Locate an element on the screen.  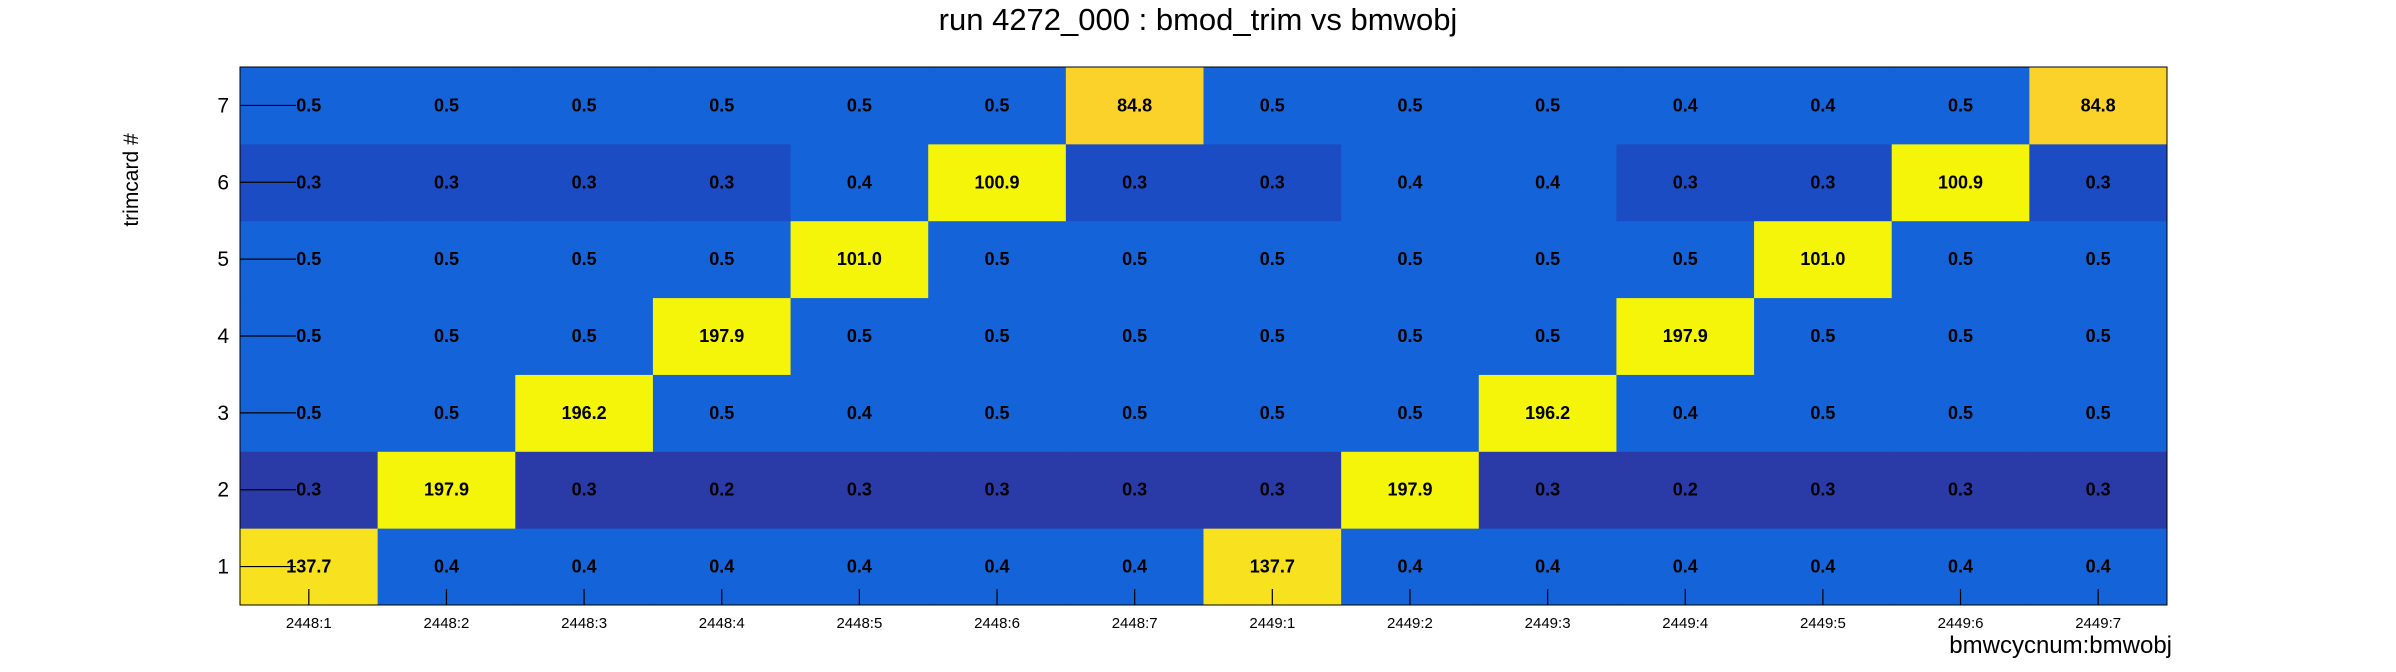
y-tick-label: 1 is located at coordinates (223, 567).